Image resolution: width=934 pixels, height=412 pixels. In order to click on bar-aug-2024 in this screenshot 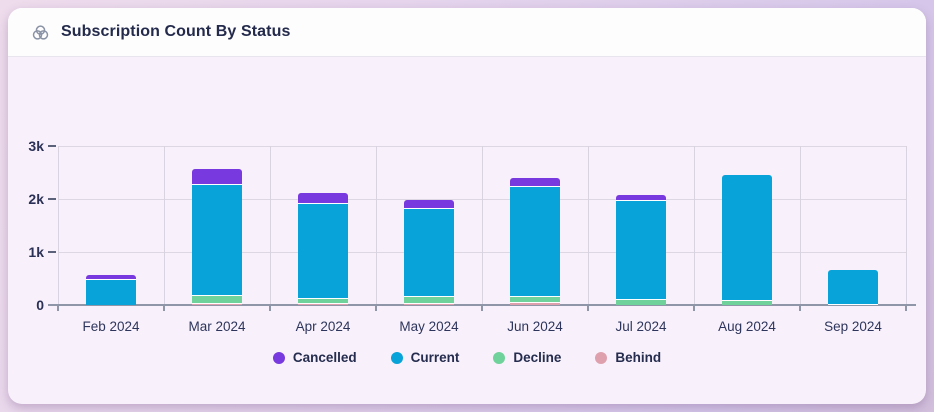, I will do `click(747, 225)`.